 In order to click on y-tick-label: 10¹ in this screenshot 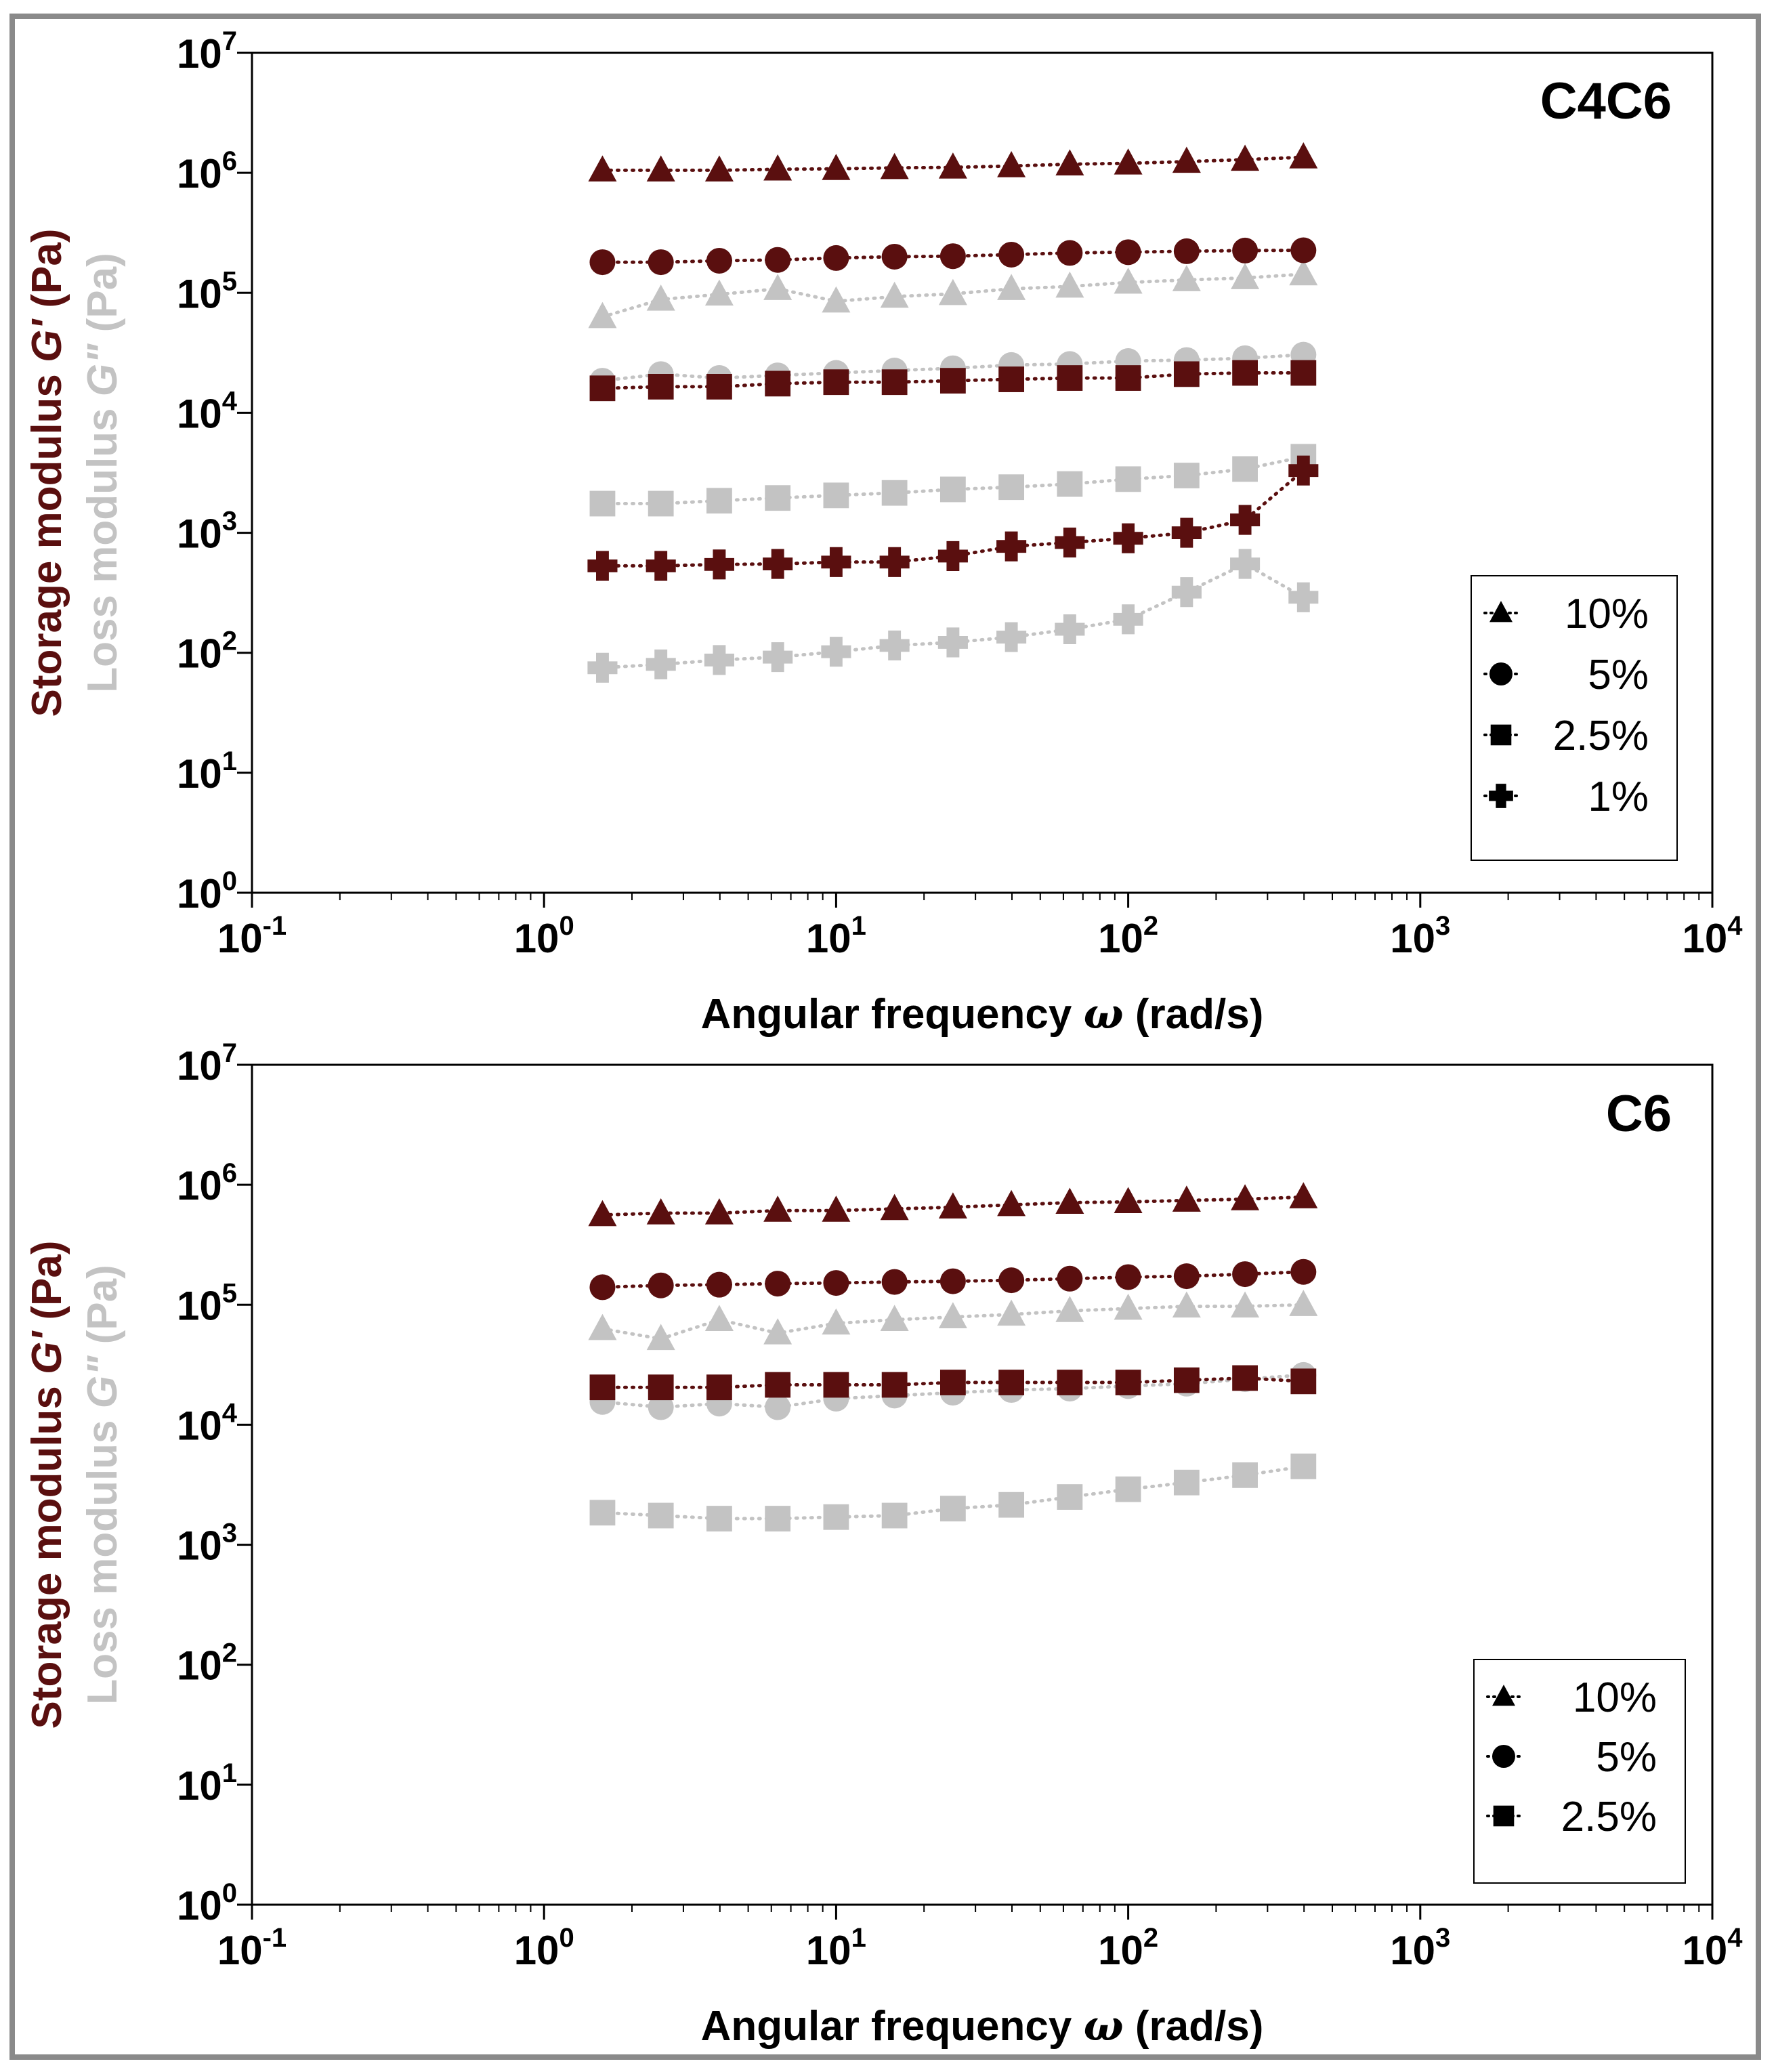, I will do `click(207, 771)`.